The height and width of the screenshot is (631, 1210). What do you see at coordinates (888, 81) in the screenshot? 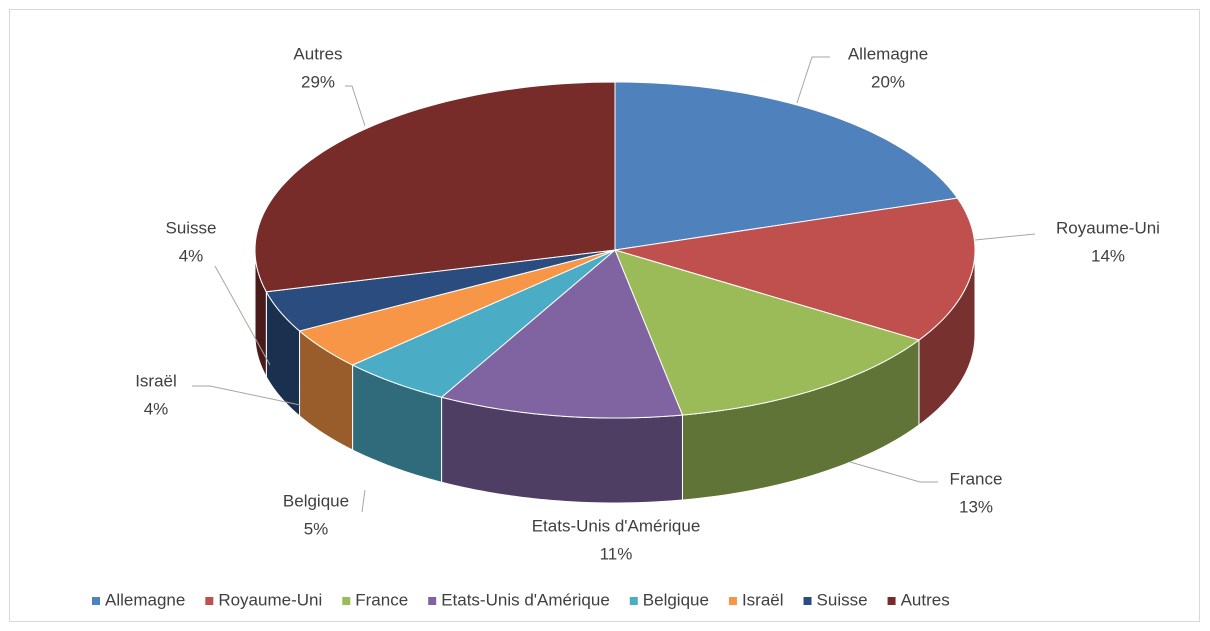
I see `data-label-value: 20%` at bounding box center [888, 81].